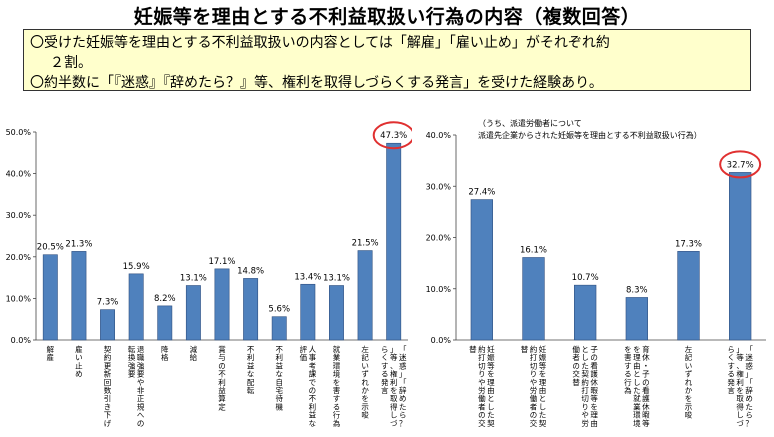 The height and width of the screenshot is (437, 774). What do you see at coordinates (594, 390) in the screenshot?
I see `svg-text: 暇` at bounding box center [594, 390].